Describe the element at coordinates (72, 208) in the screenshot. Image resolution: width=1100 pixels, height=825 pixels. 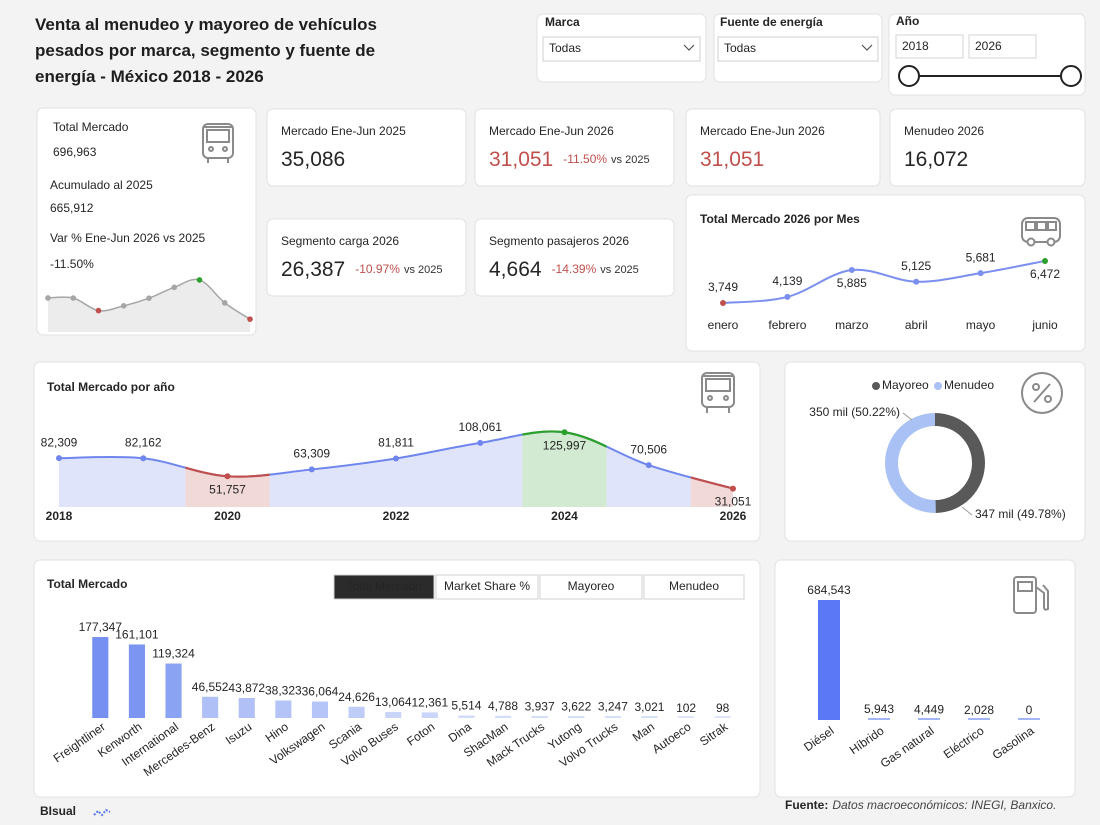
I see `kpi-sub-value: 665,912` at that location.